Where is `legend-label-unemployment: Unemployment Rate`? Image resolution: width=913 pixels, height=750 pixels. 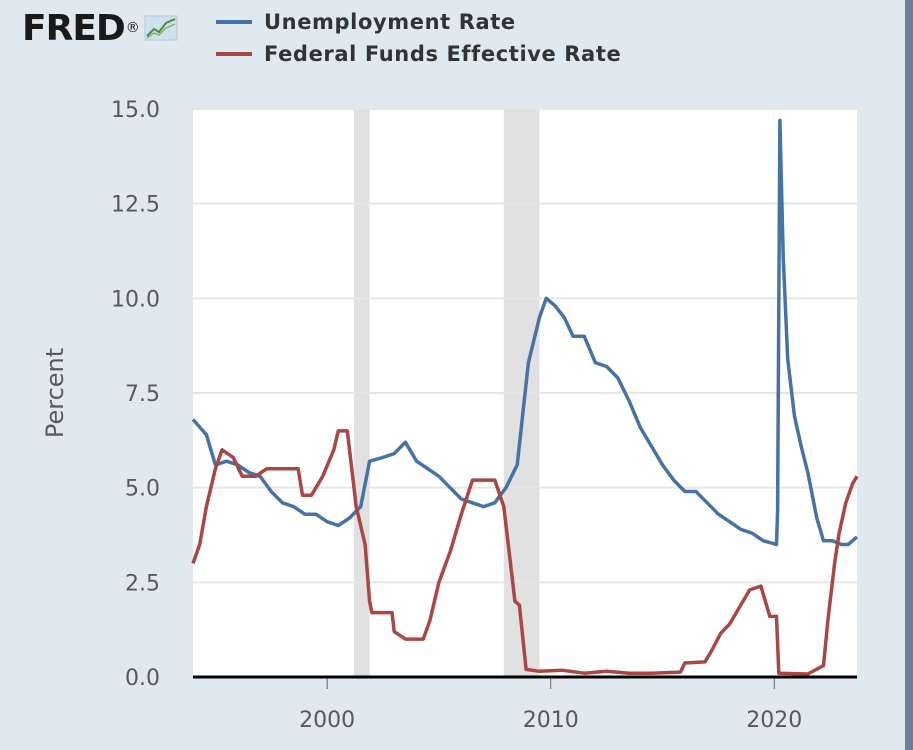
legend-label-unemployment: Unemployment Rate is located at coordinates (390, 22).